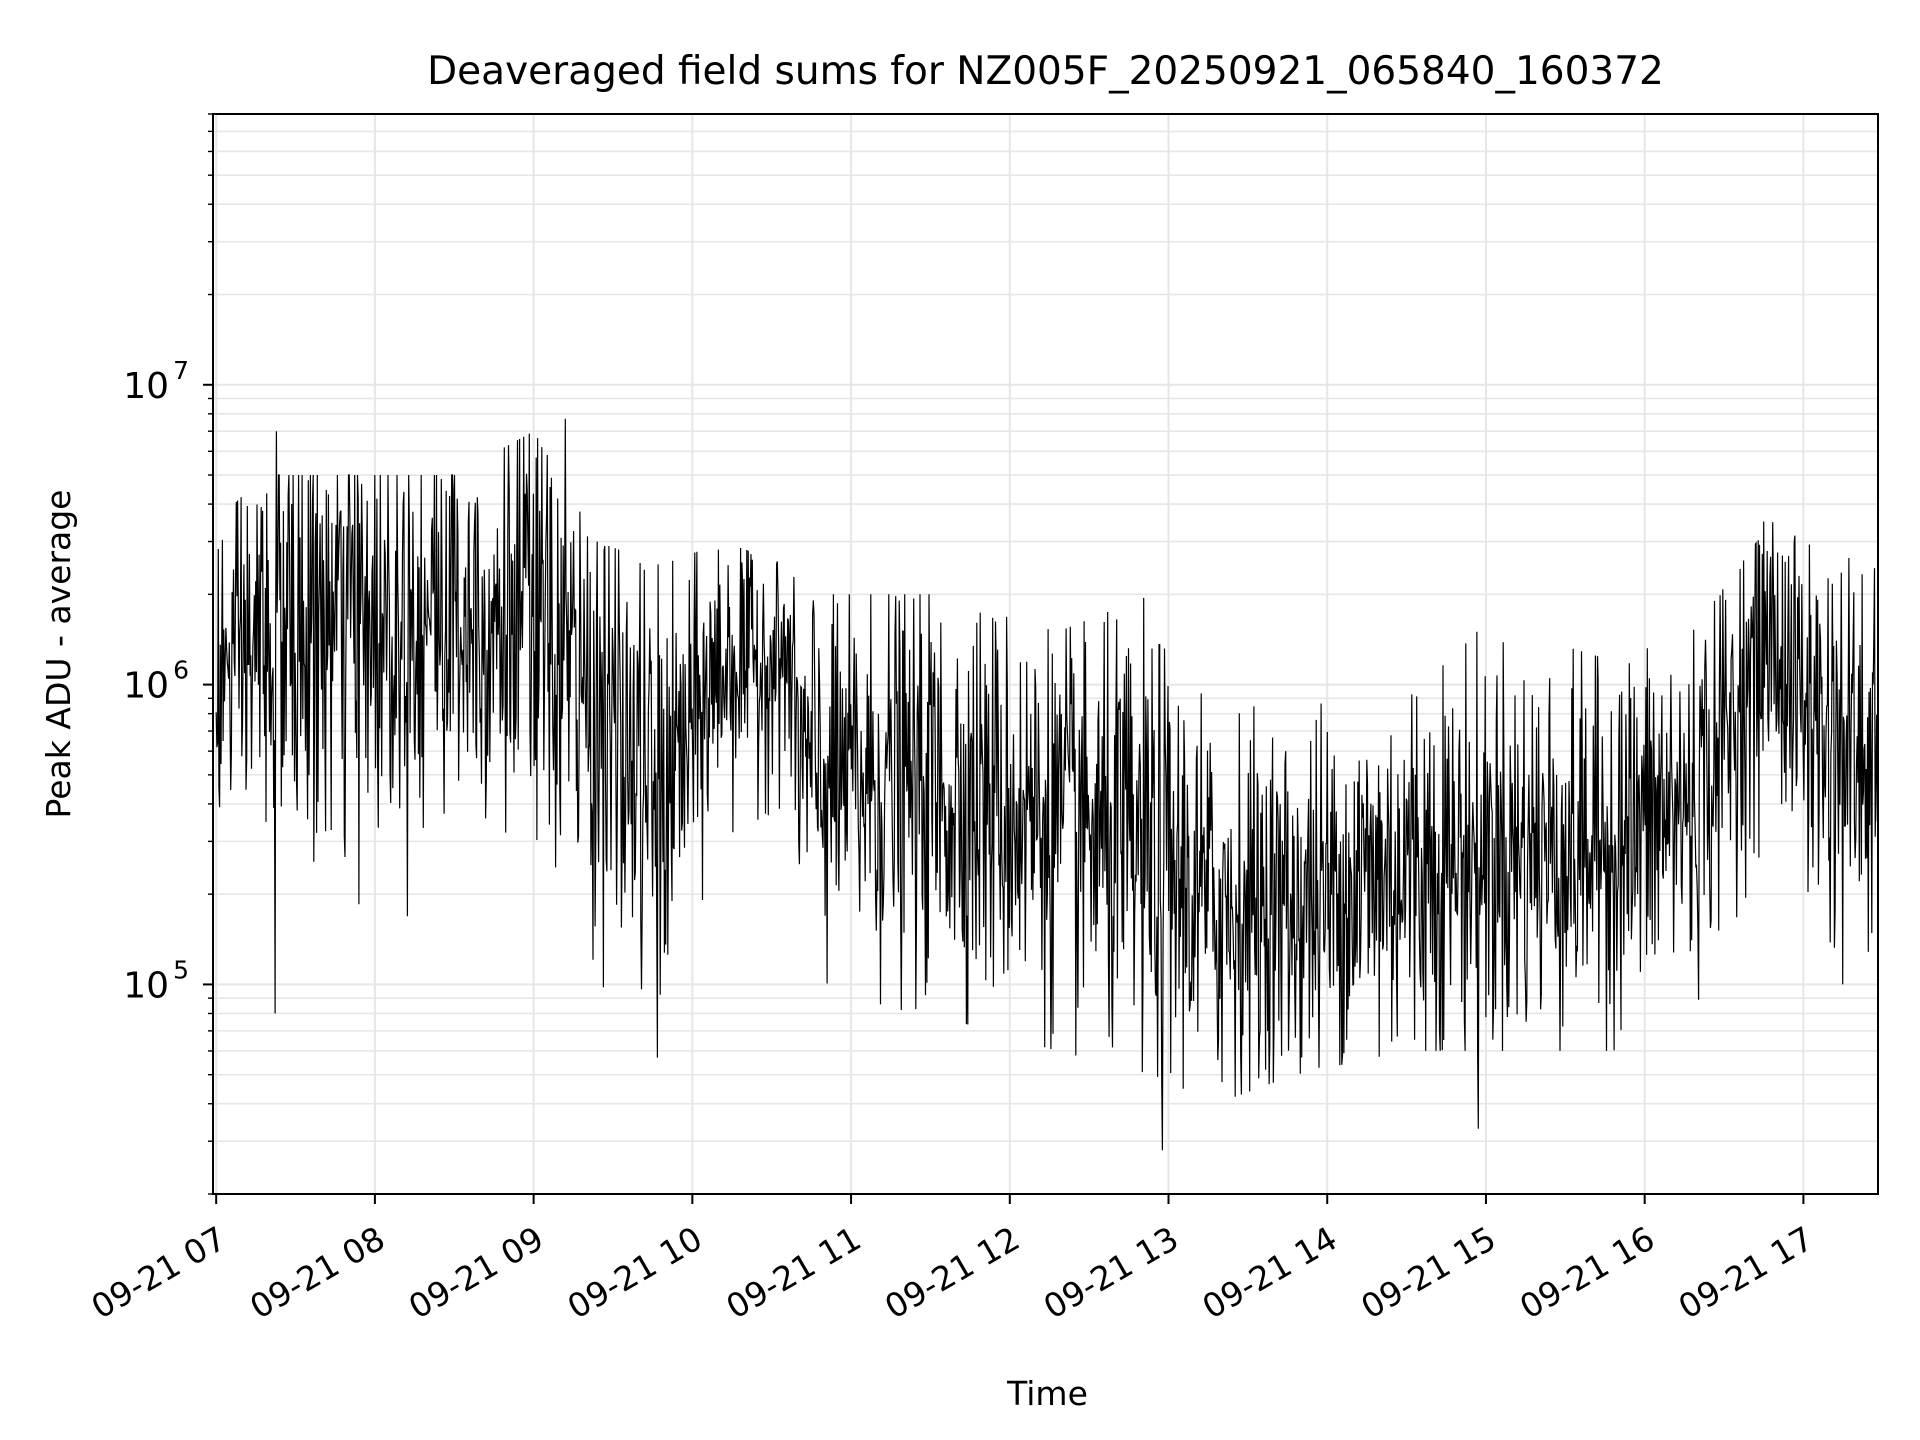 The height and width of the screenshot is (1440, 1920). What do you see at coordinates (181, 969) in the screenshot?
I see `y-tick-label-exponent: 5` at bounding box center [181, 969].